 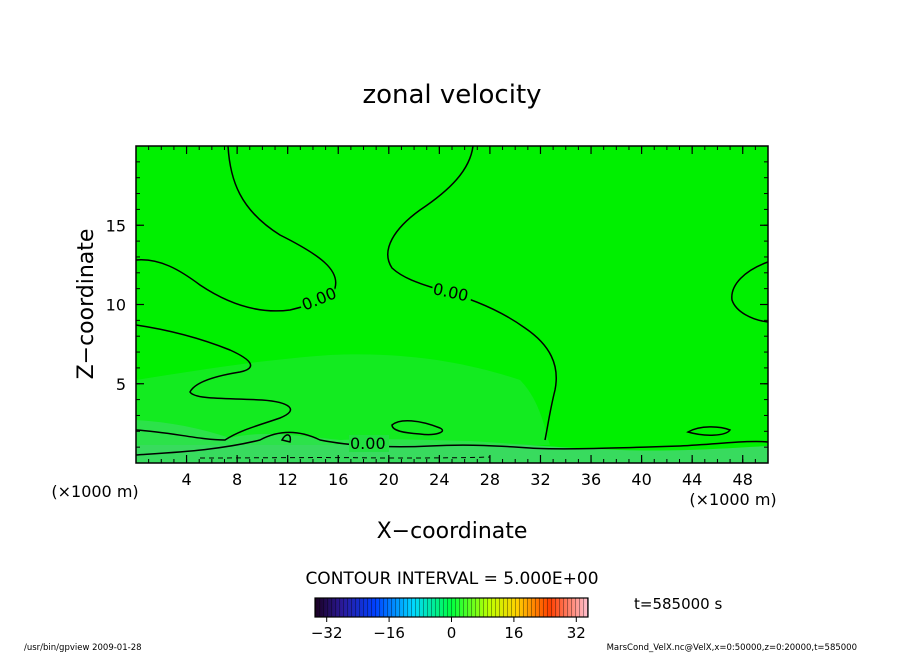 What do you see at coordinates (452, 531) in the screenshot?
I see `x-axis-label: X−coordinate` at bounding box center [452, 531].